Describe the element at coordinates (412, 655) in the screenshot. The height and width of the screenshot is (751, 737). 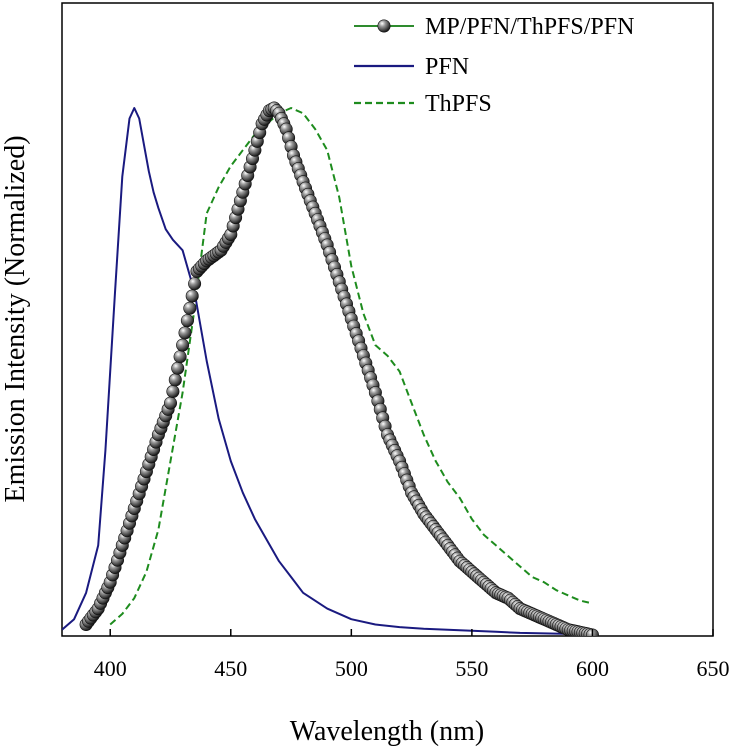
I see `x-axis-ticks: 400 450 500 550 600 650` at that location.